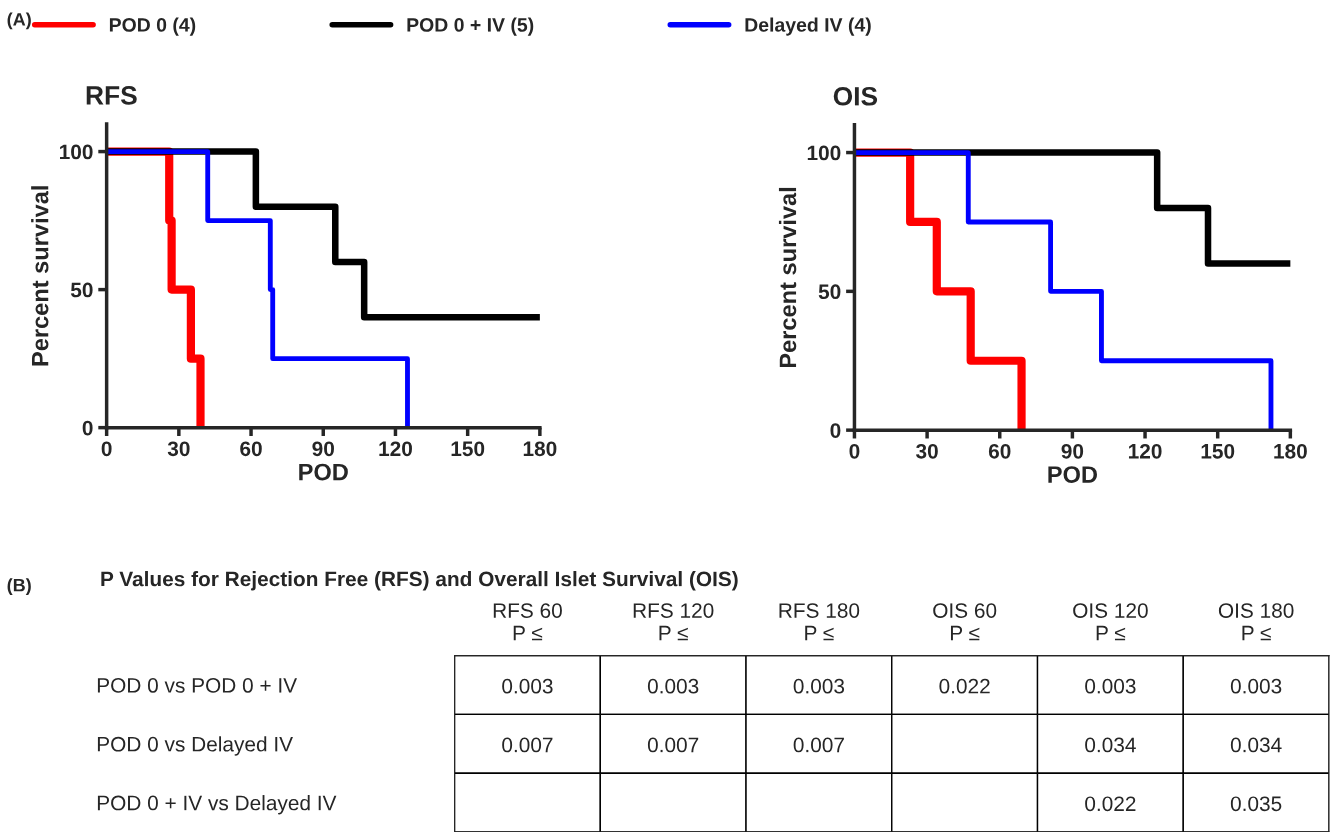 Image resolution: width=1333 pixels, height=832 pixels. Describe the element at coordinates (19, 587) in the screenshot. I see `text: (B)` at that location.